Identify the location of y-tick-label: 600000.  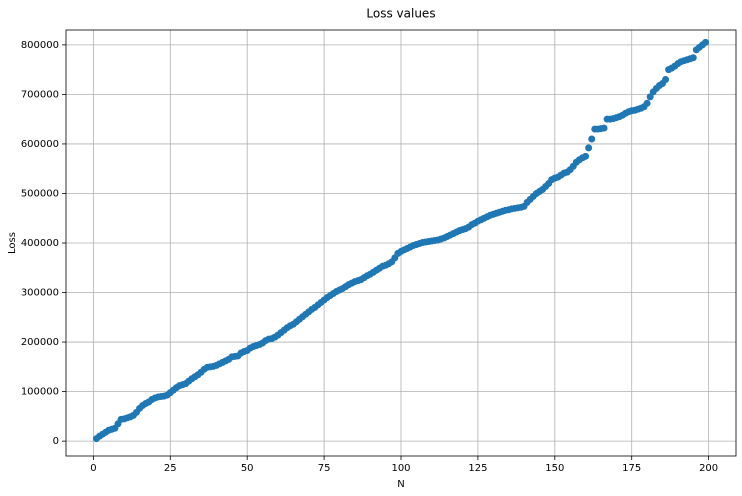
(40, 144).